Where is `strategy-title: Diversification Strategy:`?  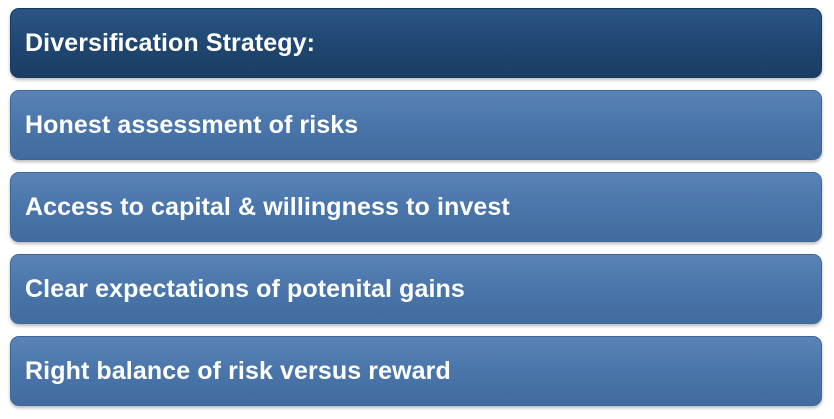 strategy-title: Diversification Strategy: is located at coordinates (170, 42).